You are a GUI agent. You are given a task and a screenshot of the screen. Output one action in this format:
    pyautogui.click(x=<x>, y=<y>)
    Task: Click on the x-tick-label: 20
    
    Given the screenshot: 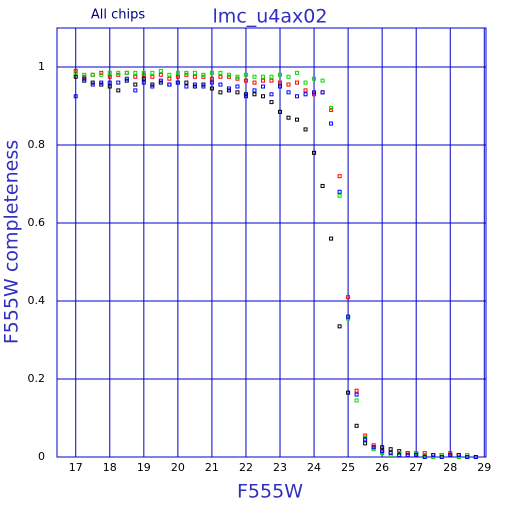 What is the action you would take?
    pyautogui.click(x=178, y=467)
    